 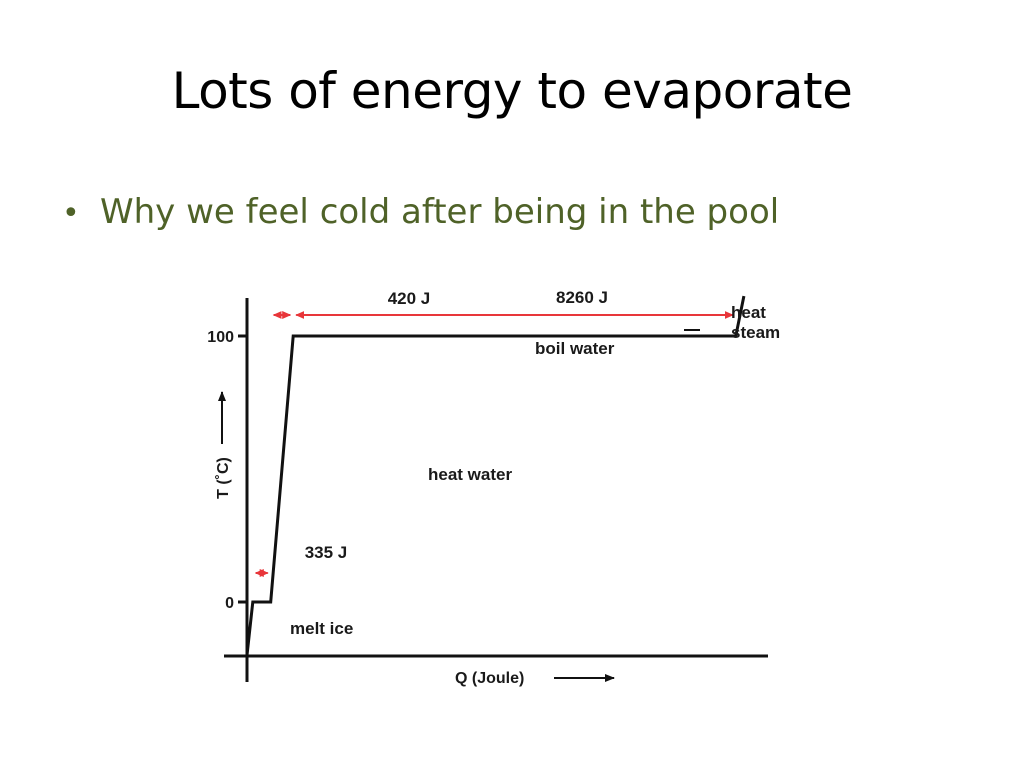 What do you see at coordinates (575, 348) in the screenshot?
I see `phase-label-boil-water: boil water` at bounding box center [575, 348].